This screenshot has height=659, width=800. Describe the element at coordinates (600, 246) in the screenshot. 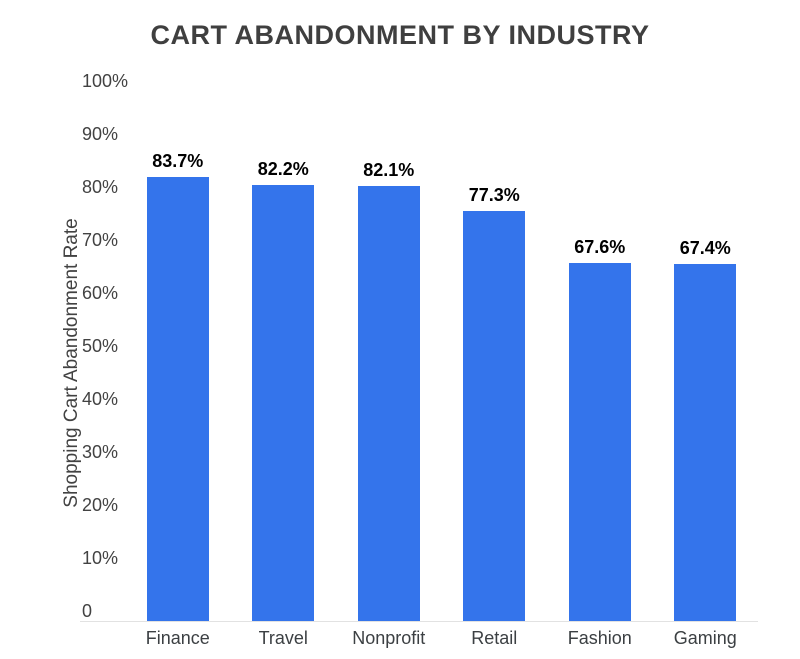

I see `bar-value-label-fashion: 67.6%` at that location.